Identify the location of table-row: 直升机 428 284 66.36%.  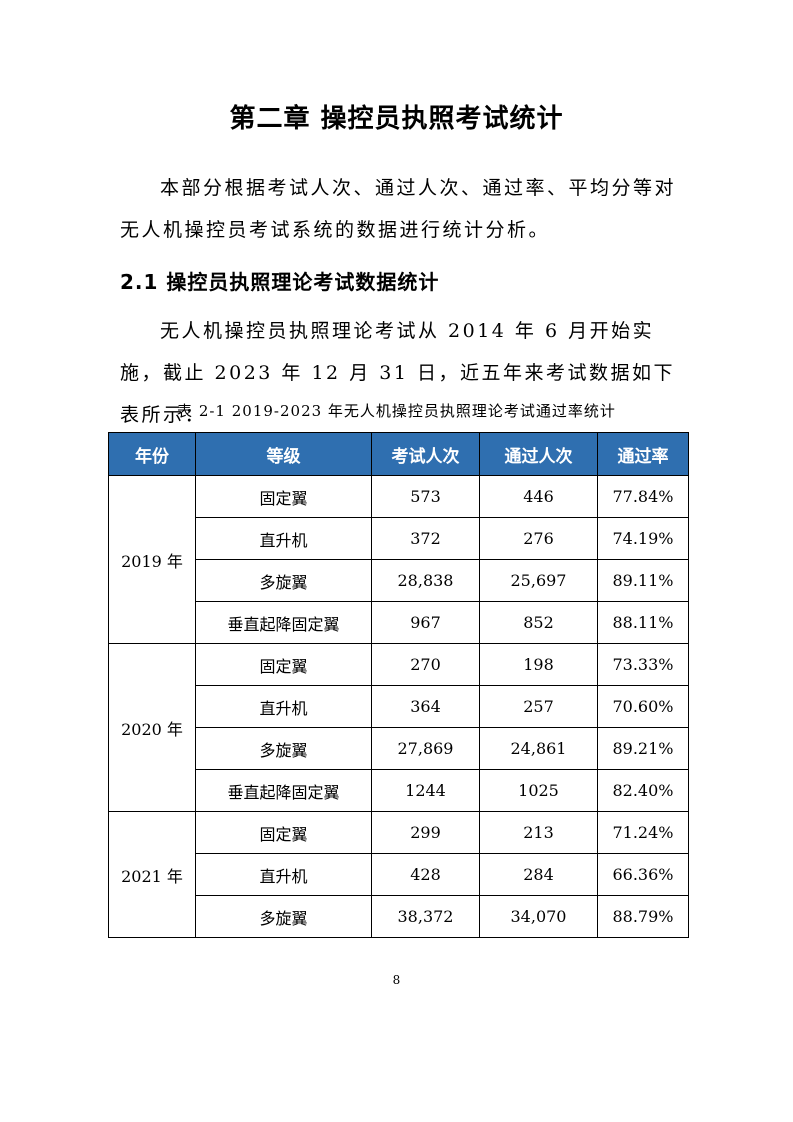
(399, 874).